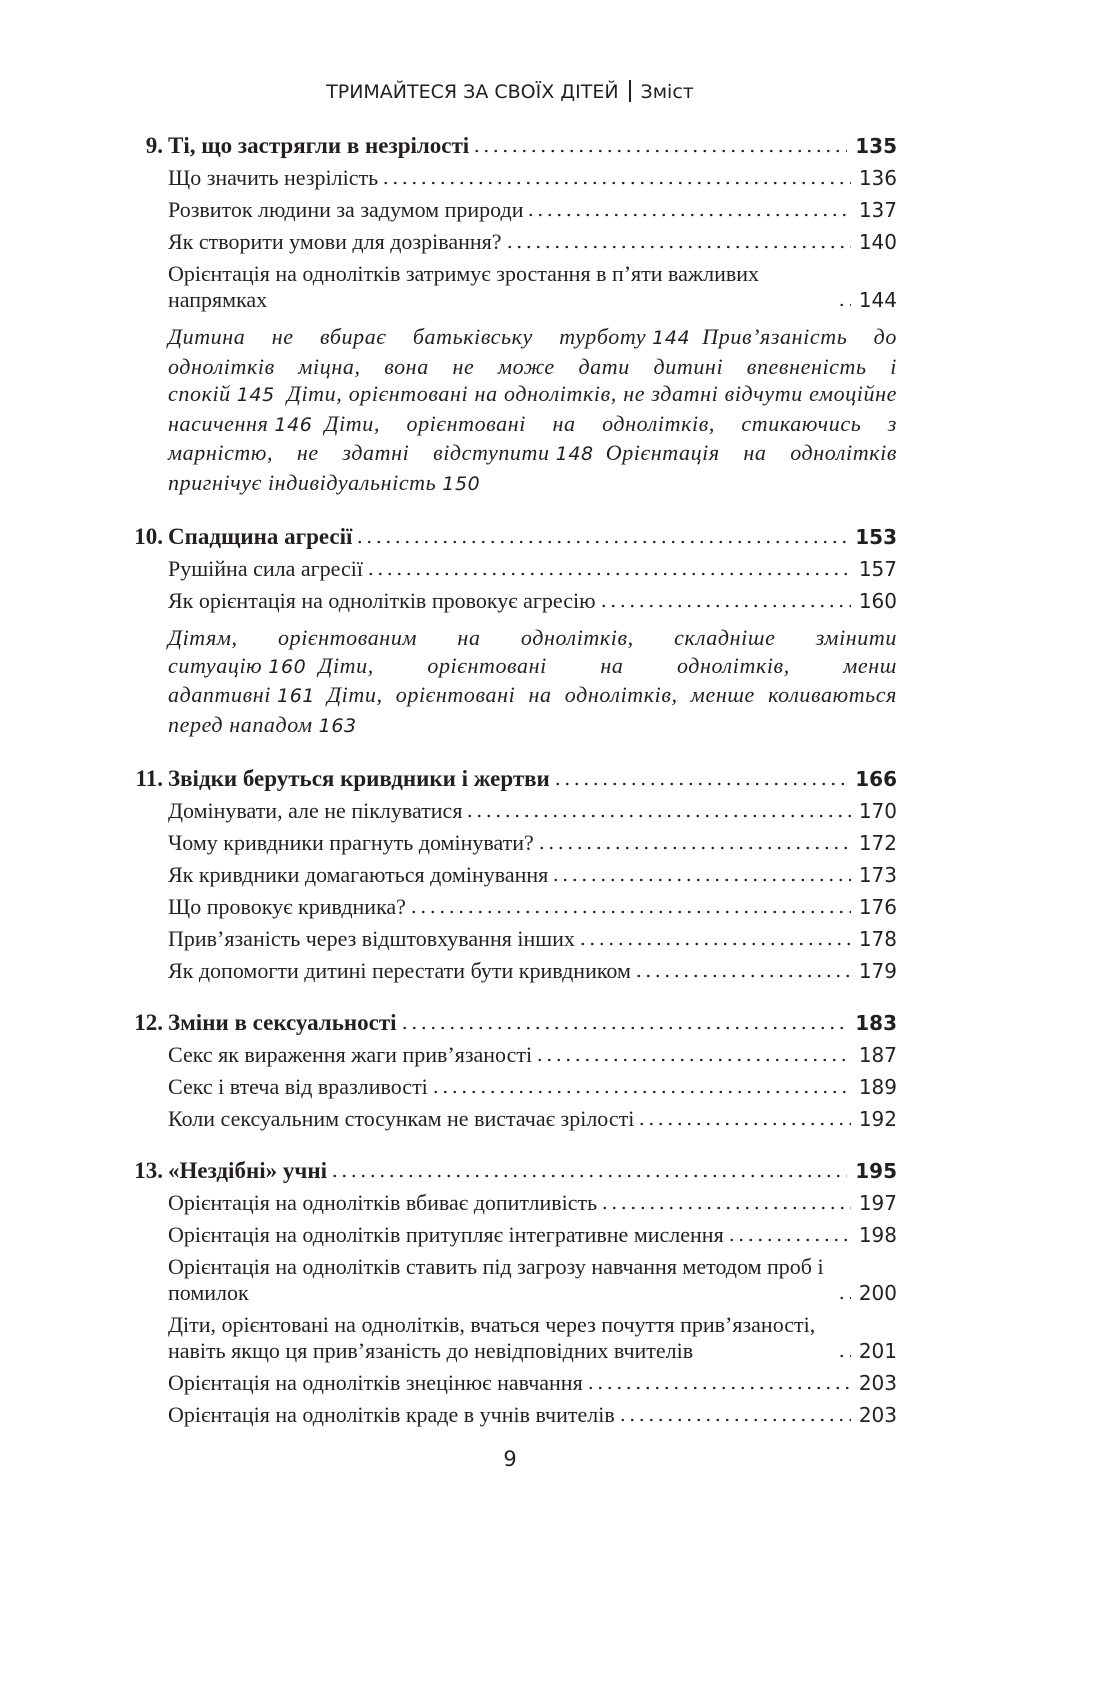 The image size is (1103, 1693). What do you see at coordinates (532, 178) in the screenshot?
I see `section-entry: Що значить незрілість 136` at bounding box center [532, 178].